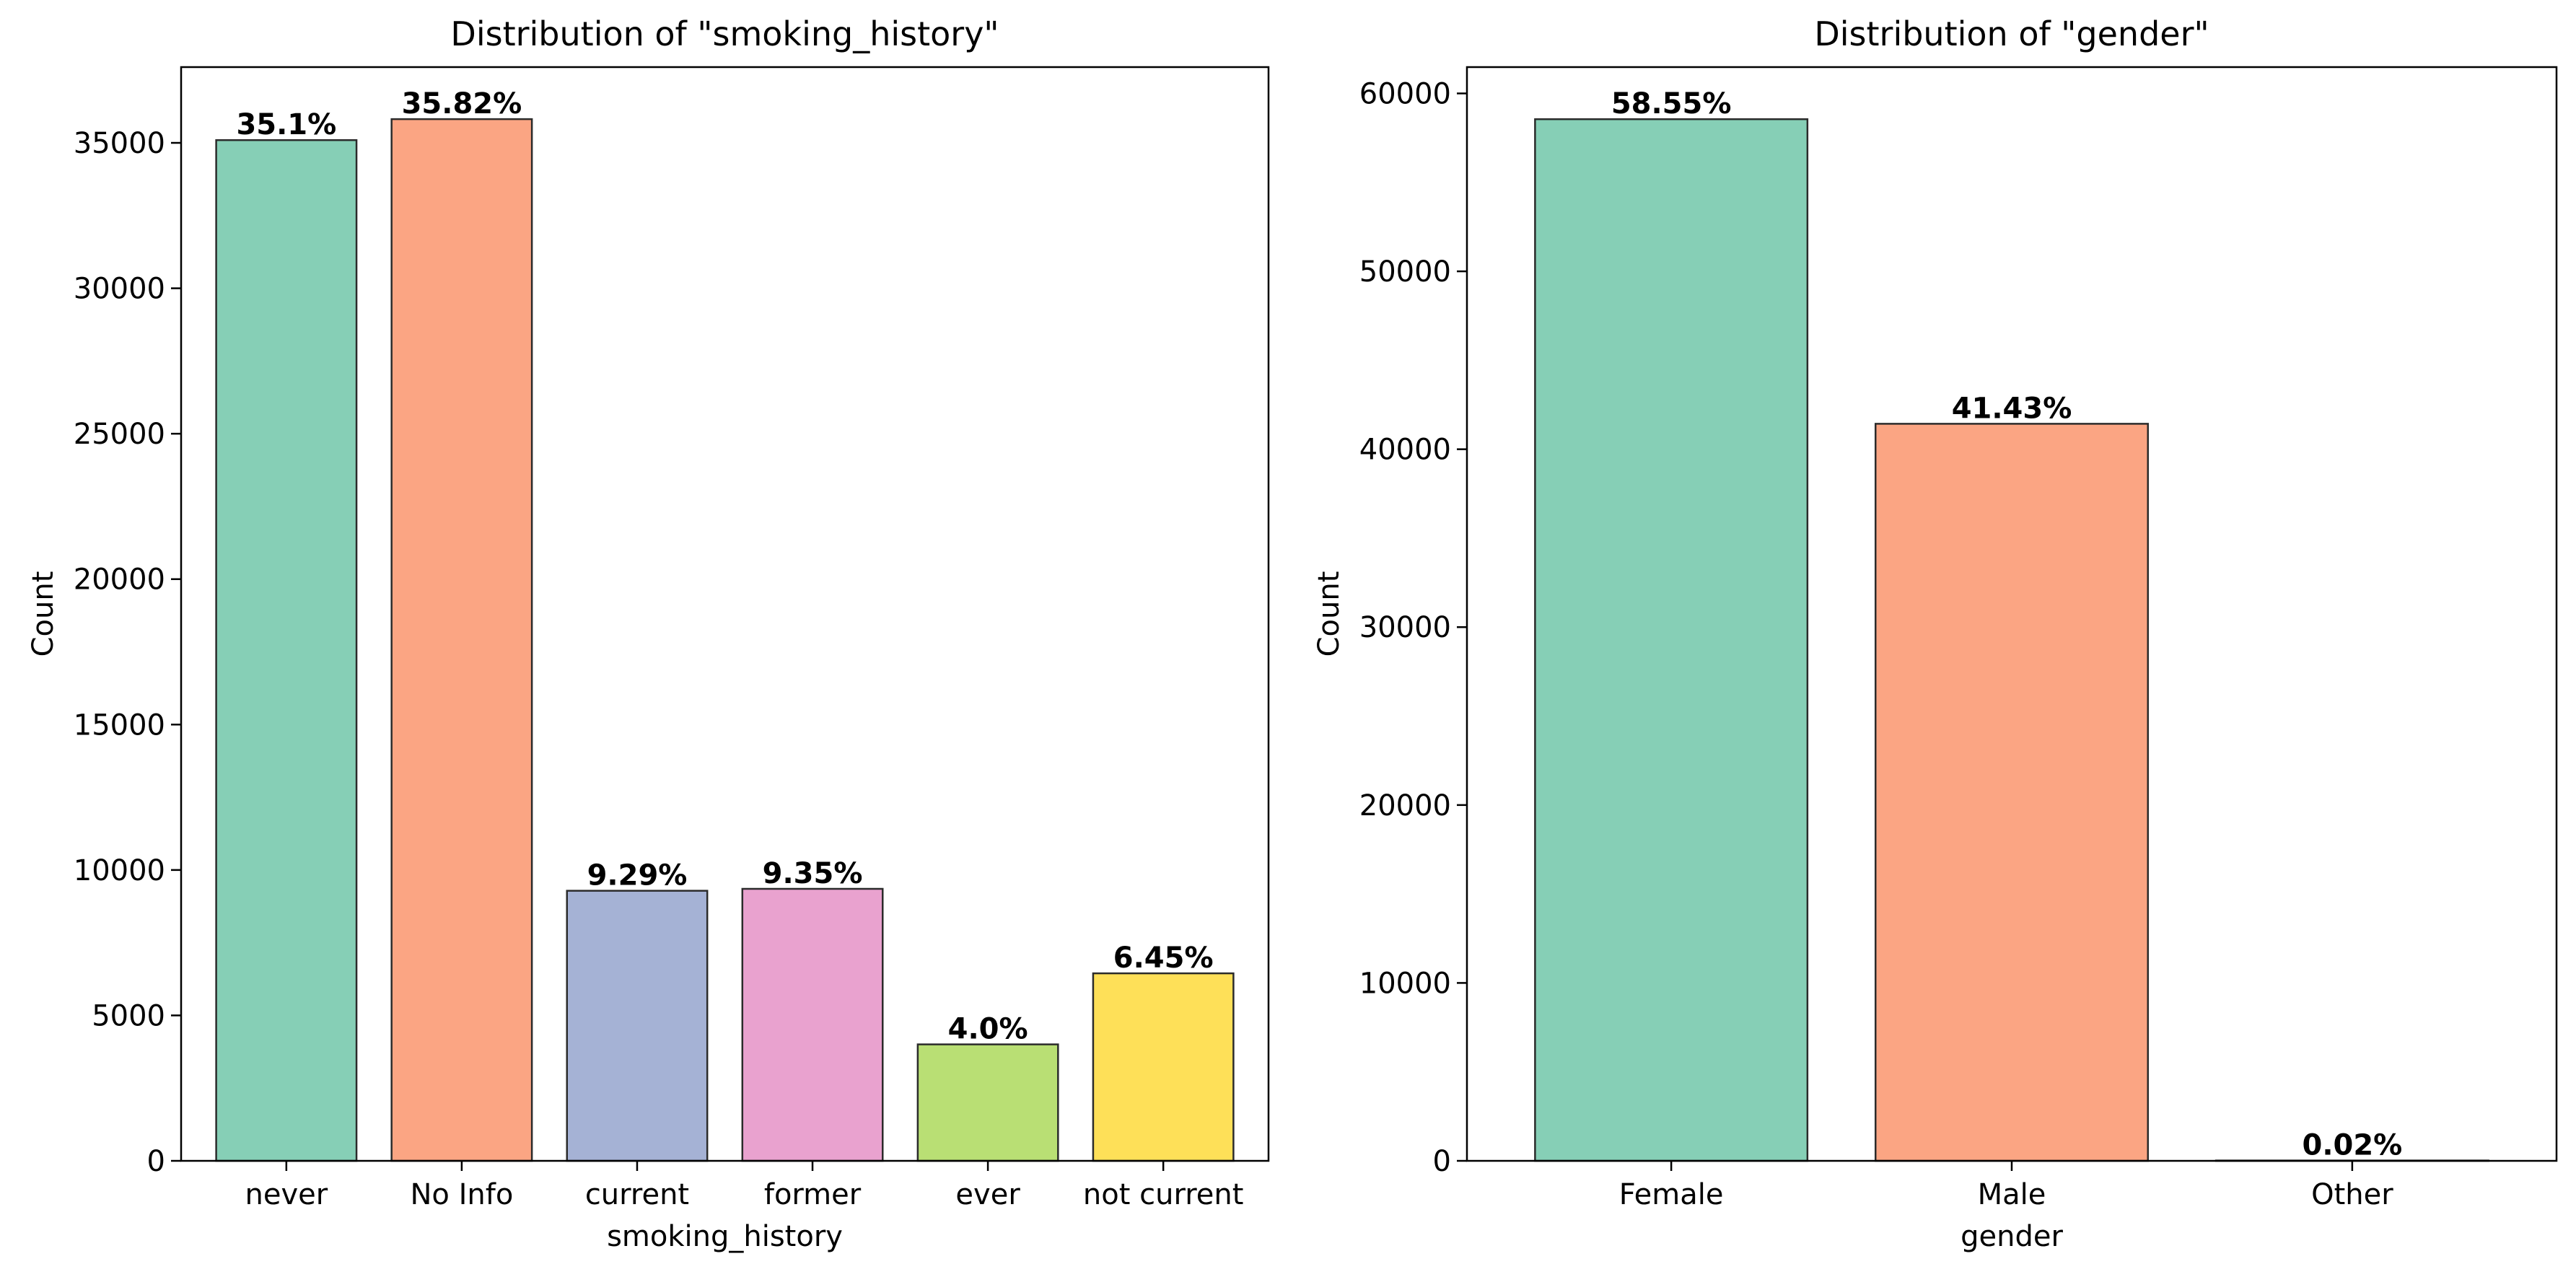 Image resolution: width=2576 pixels, height=1277 pixels. Describe the element at coordinates (120, 725) in the screenshot. I see `y-tick-label: 15000` at that location.